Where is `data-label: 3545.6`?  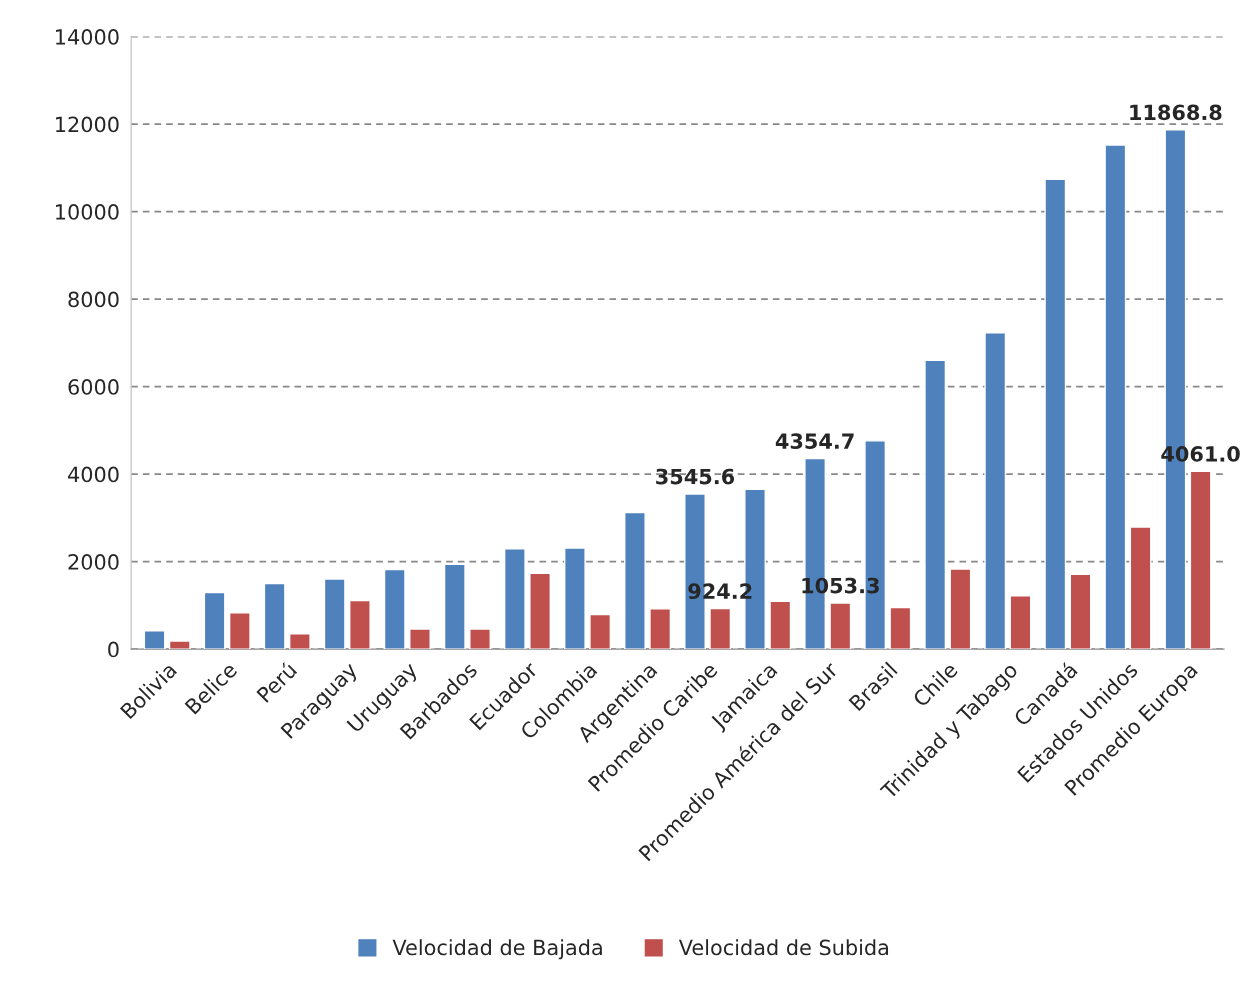 data-label: 3545.6 is located at coordinates (695, 476).